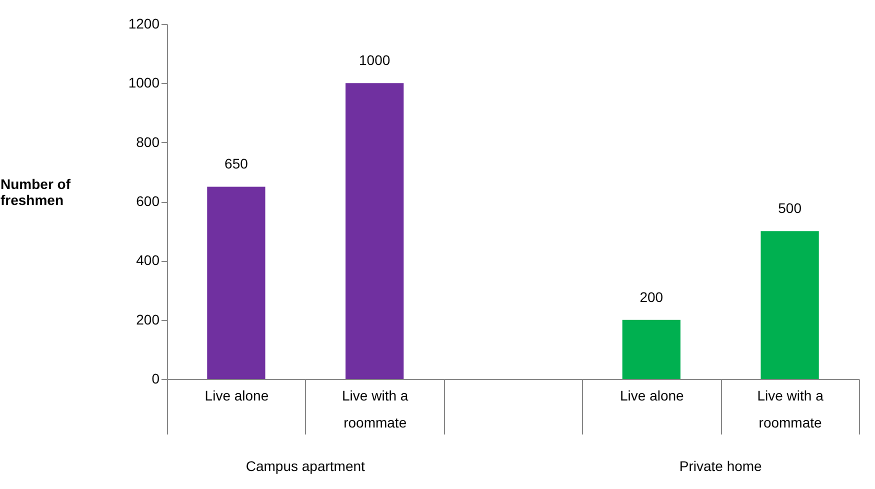  What do you see at coordinates (236, 164) in the screenshot?
I see `data-label: 650` at bounding box center [236, 164].